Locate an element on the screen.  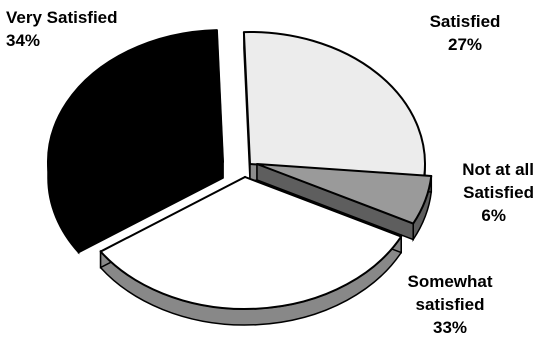
label-not-at-all-name-2: Satisfied is located at coordinates (498, 192).